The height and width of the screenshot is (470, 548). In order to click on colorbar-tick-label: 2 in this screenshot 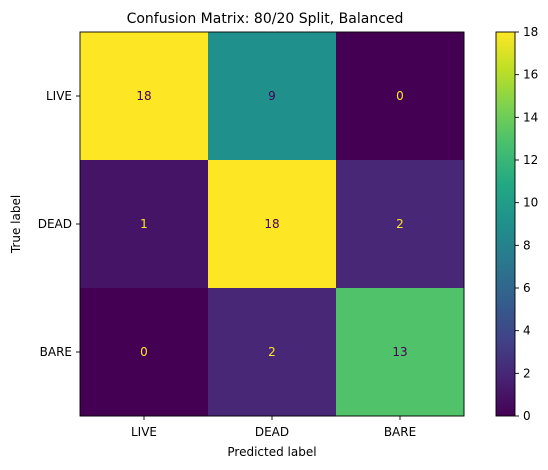, I will do `click(527, 373)`.